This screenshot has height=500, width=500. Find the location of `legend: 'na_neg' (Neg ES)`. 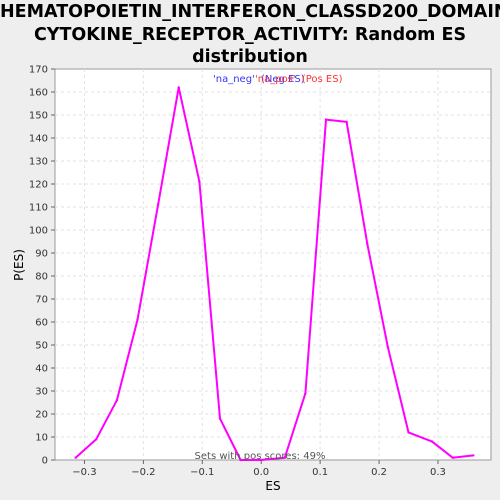

legend: 'na_neg' (Neg ES) is located at coordinates (259, 79).